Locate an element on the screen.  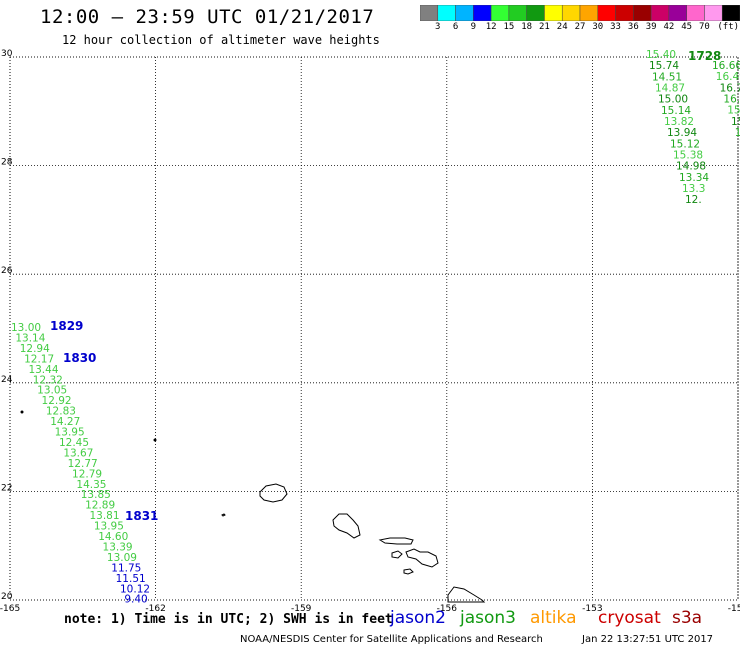
swh-value-label: 16.49 is located at coordinates (728, 77).